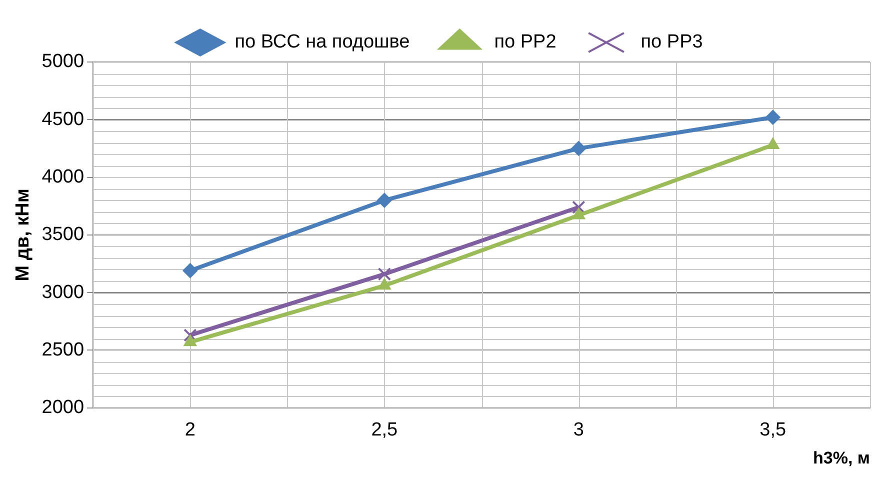 This screenshot has height=481, width=888. I want to click on x-tick-label: 2,5, so click(384, 429).